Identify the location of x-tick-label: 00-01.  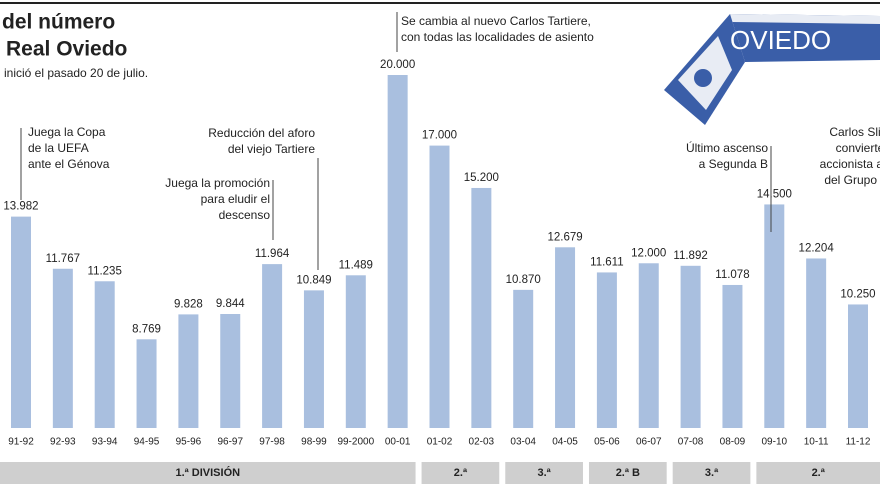
(398, 442).